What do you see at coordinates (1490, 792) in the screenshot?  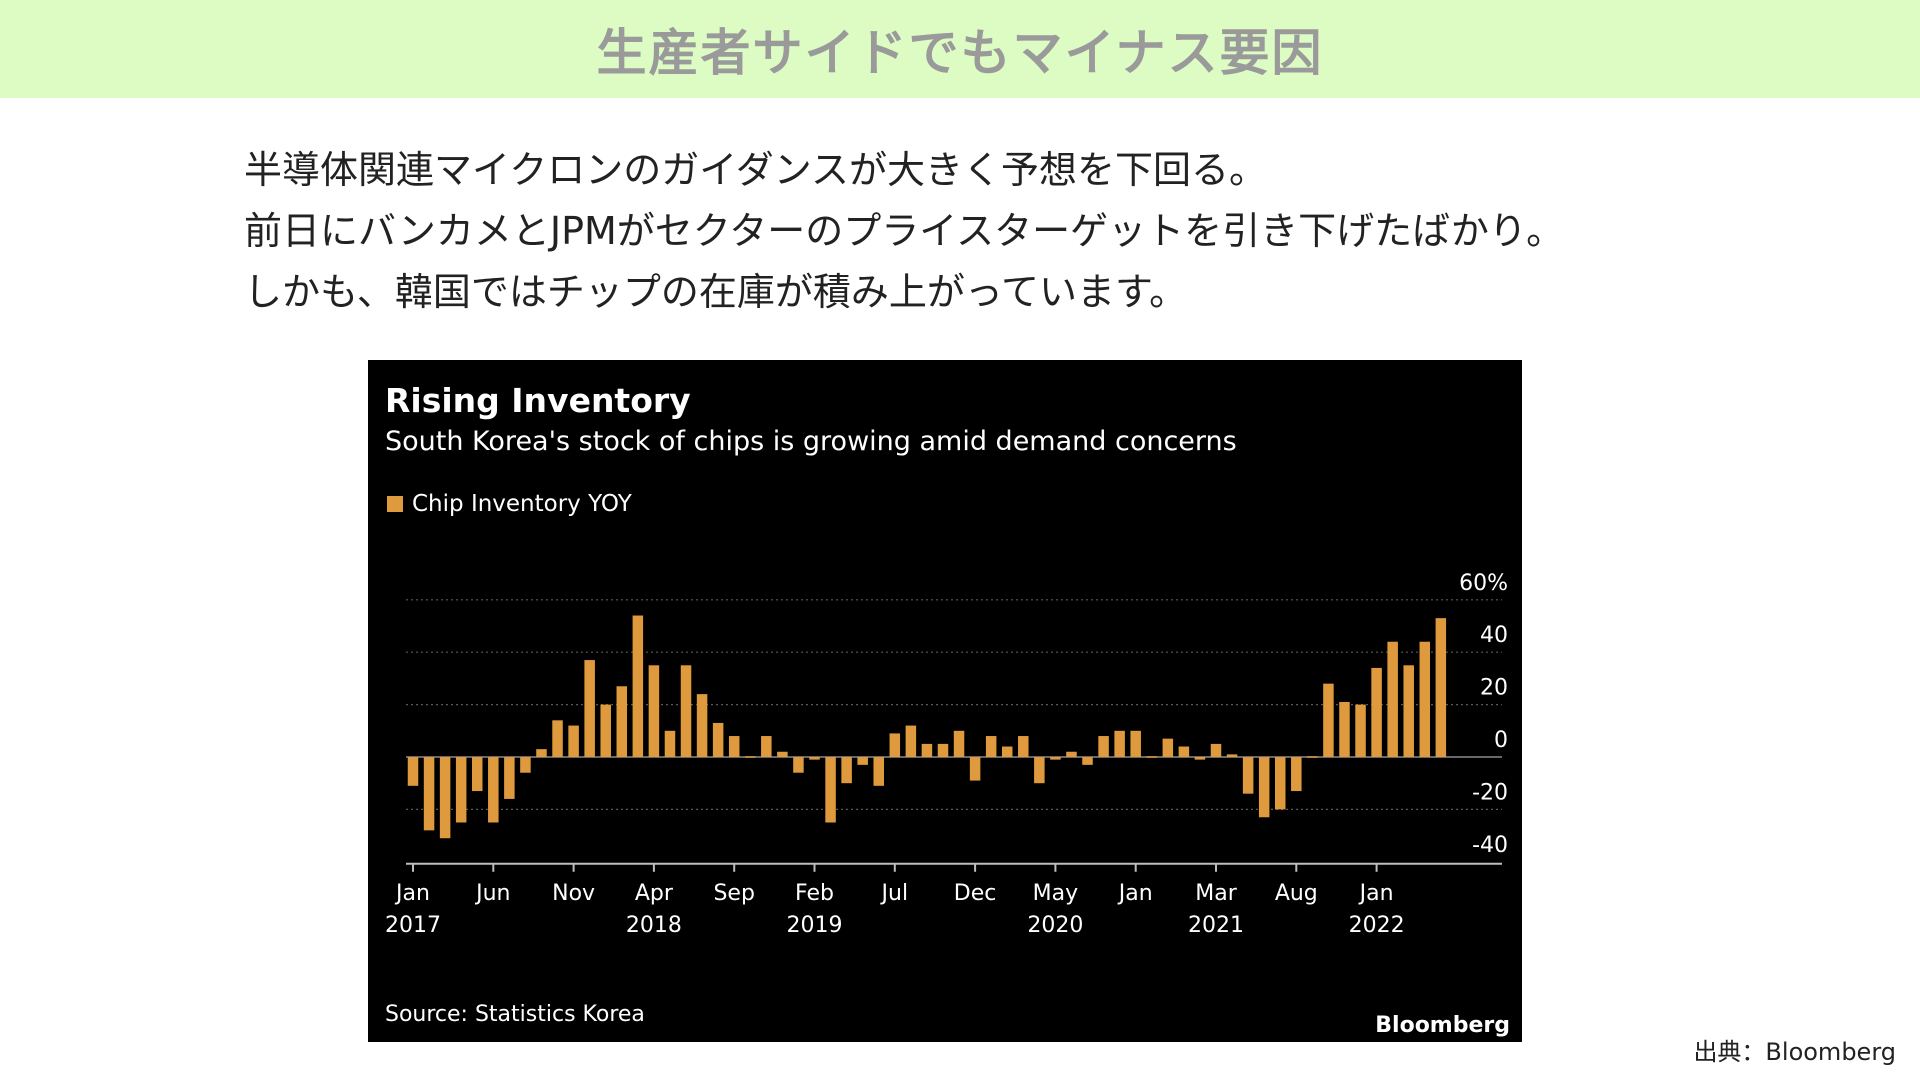 I see `y-tick-label: -20` at bounding box center [1490, 792].